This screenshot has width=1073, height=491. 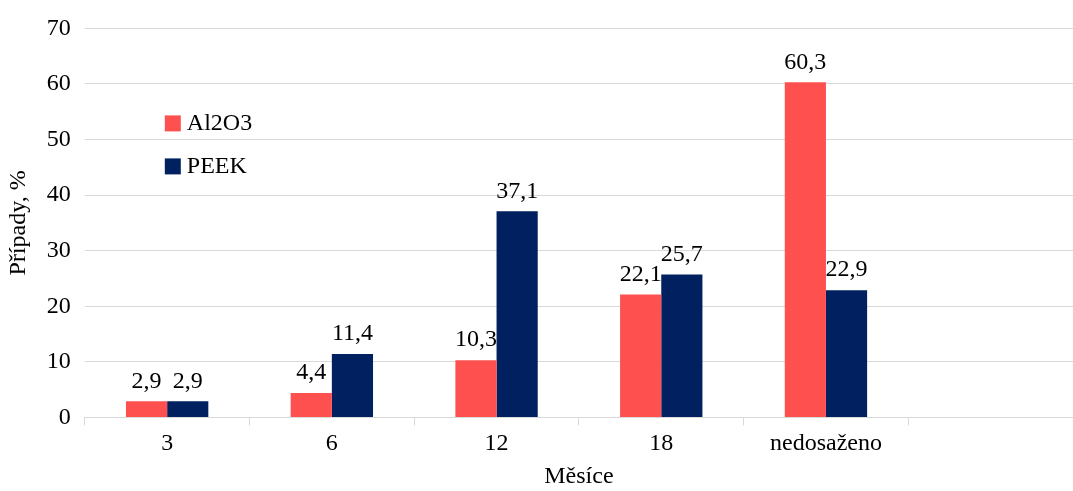 What do you see at coordinates (311, 371) in the screenshot?
I see `data-label: 4,4` at bounding box center [311, 371].